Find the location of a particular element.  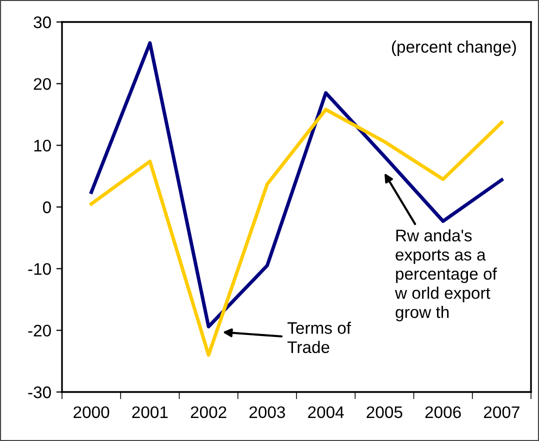

y-tick-label: 20 is located at coordinates (42, 84).